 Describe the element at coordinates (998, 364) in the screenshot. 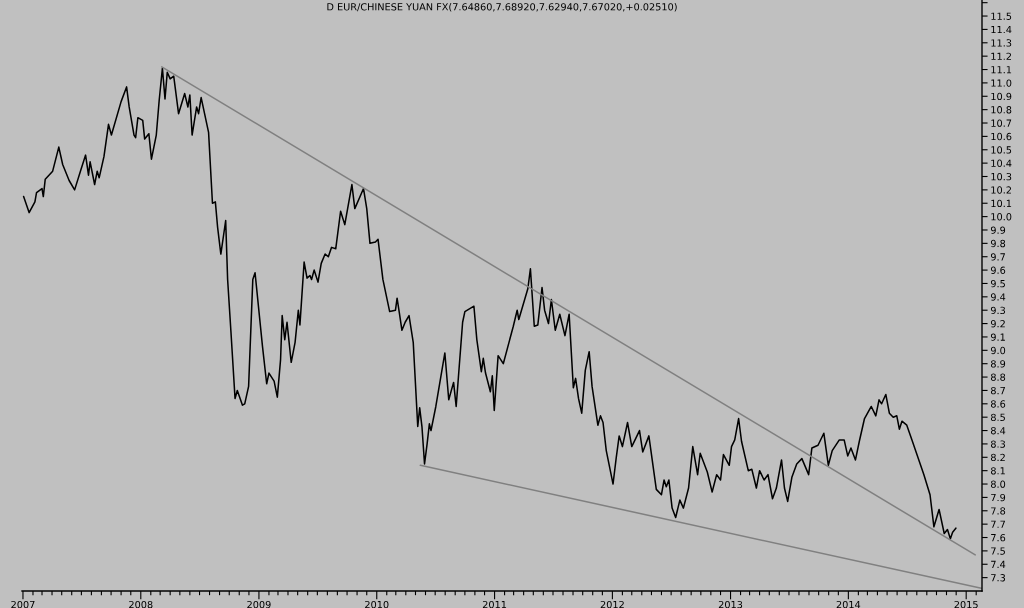

I see `y-tick-label: 8.9` at that location.